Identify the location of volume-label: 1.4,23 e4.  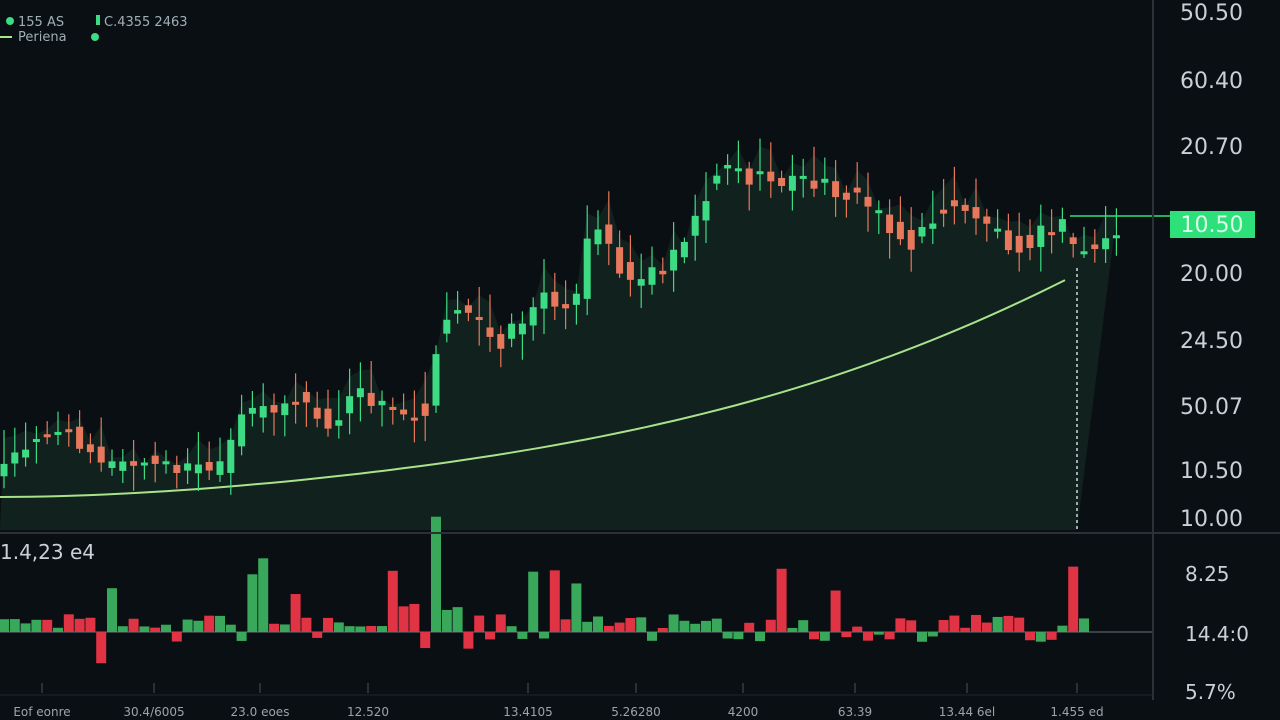
(47, 552).